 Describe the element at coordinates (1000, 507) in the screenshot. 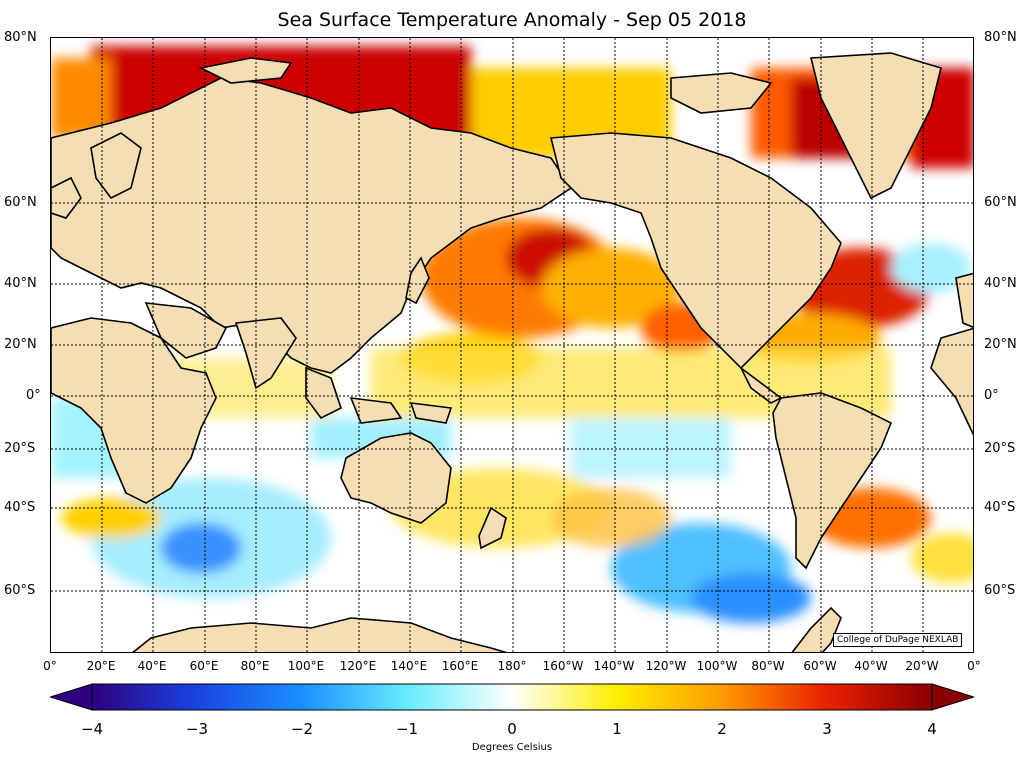

I see `lat-label-40s-right: 40°S` at that location.